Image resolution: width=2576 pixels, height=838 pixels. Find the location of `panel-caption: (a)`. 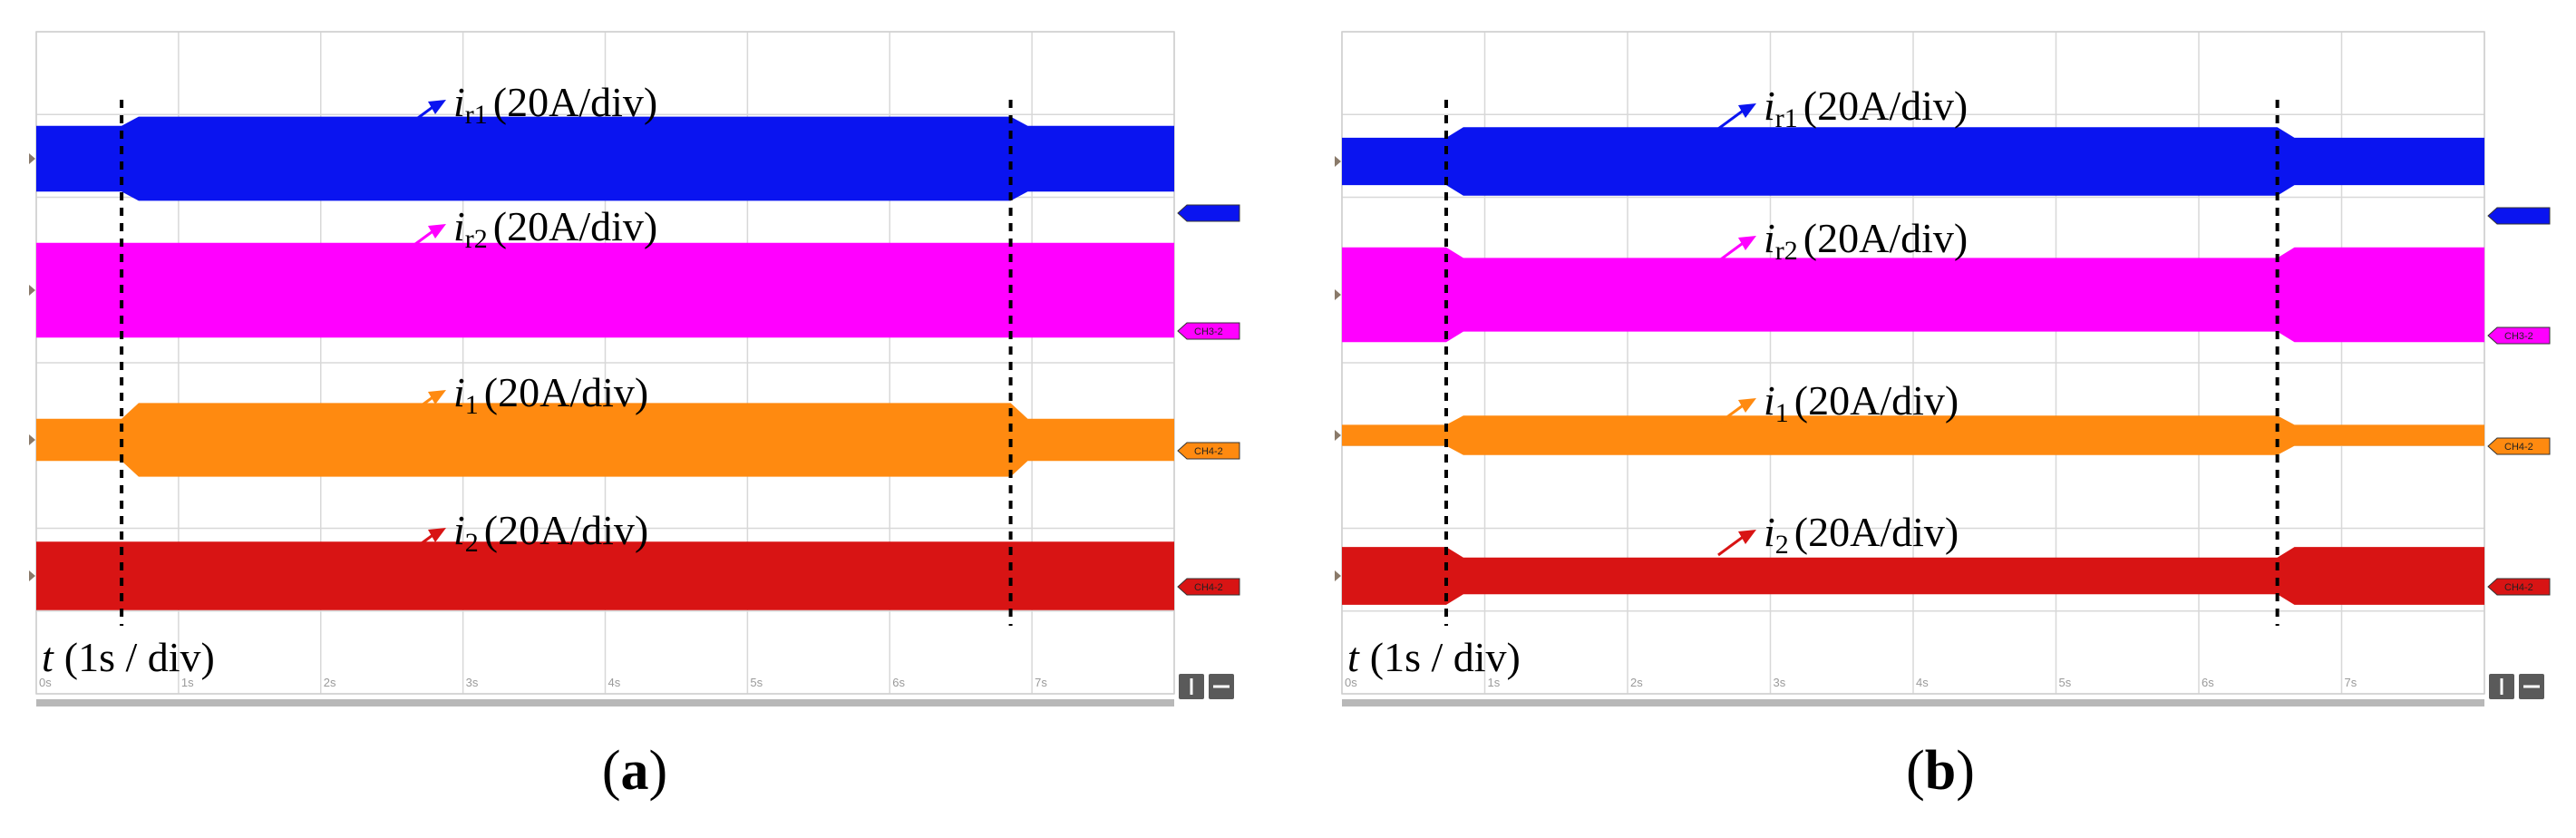

panel-caption: (a) is located at coordinates (634, 771).